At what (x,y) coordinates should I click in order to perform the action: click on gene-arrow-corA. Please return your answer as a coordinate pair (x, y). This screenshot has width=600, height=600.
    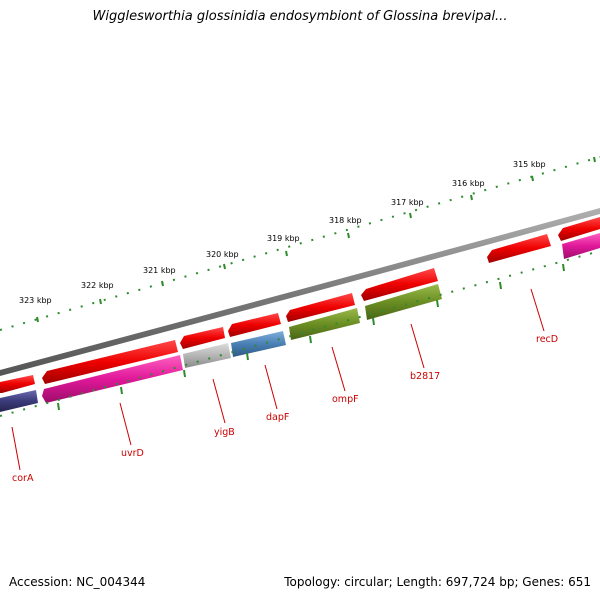
    Looking at the image, I should click on (19, 401).